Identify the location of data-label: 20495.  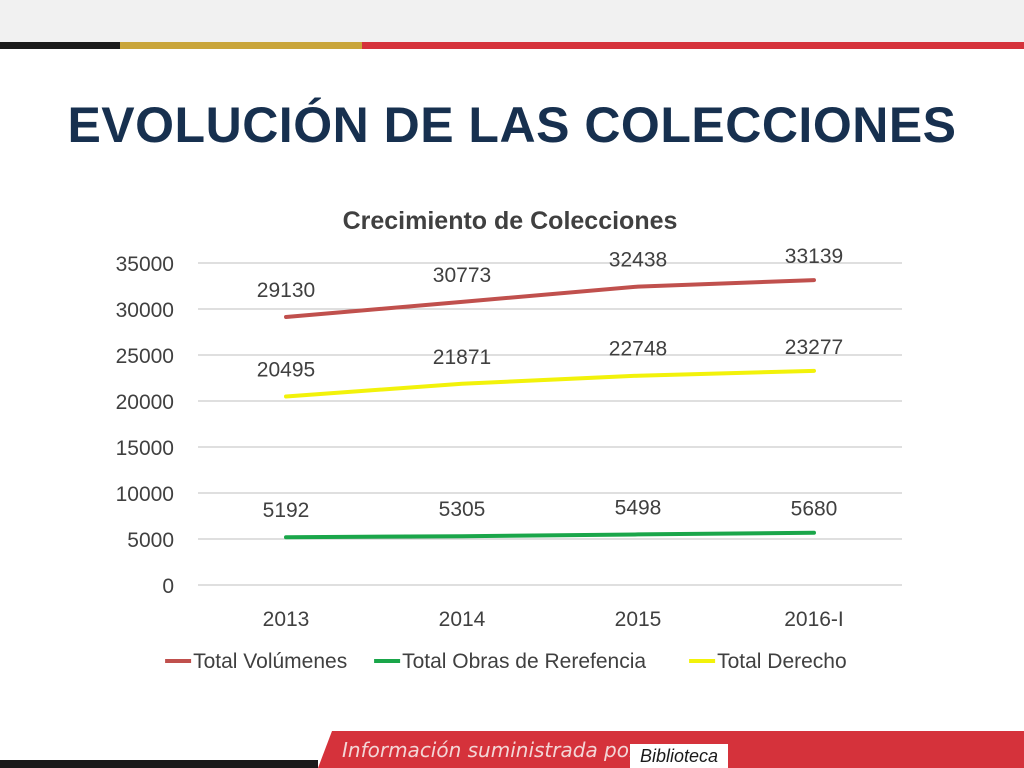
(286, 369).